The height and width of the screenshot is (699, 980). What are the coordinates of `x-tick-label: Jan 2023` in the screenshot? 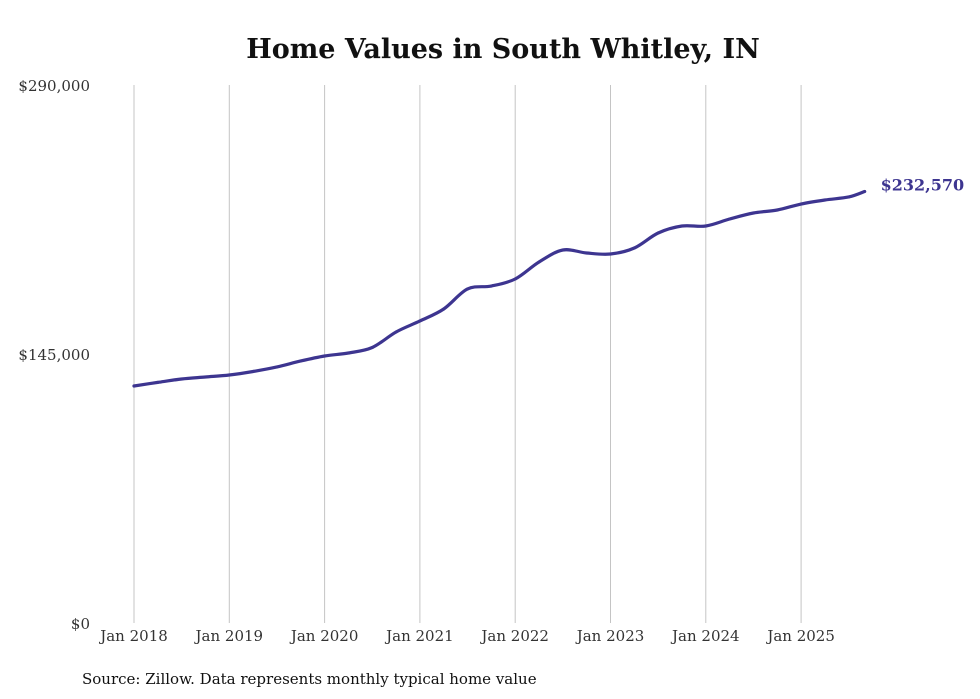 It's located at (610, 636).